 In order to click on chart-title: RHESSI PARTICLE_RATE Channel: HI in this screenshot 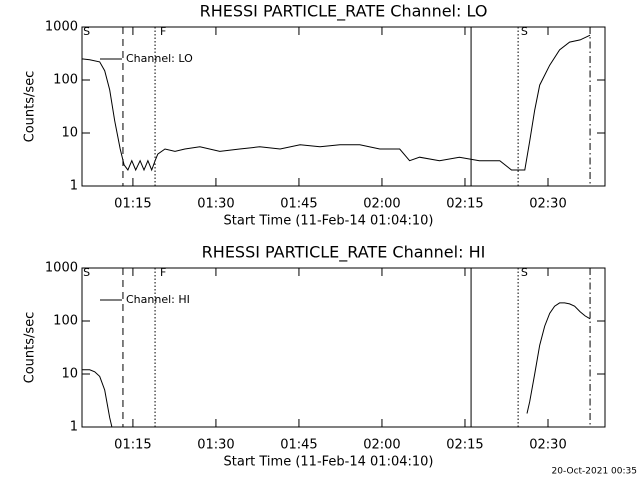, I will do `click(344, 253)`.